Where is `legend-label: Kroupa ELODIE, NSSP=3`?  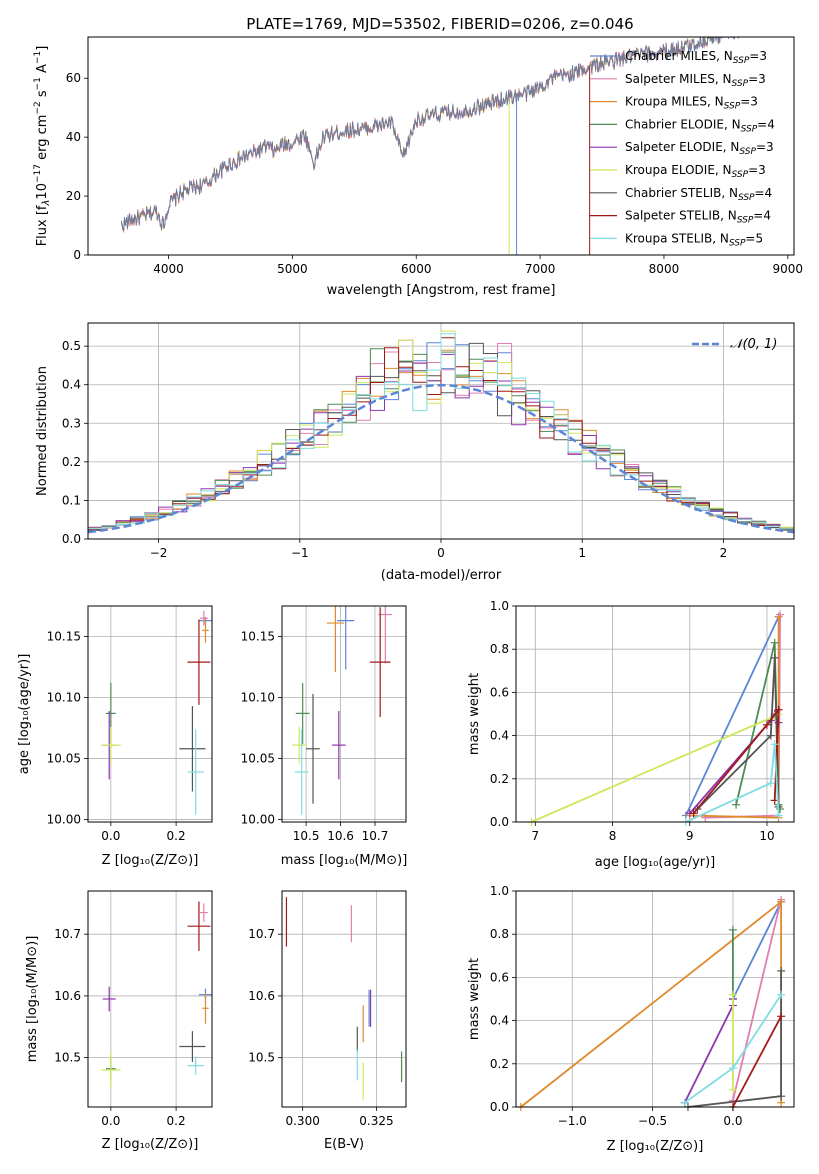 legend-label: Kroupa ELODIE, NSSP=3 is located at coordinates (695, 171).